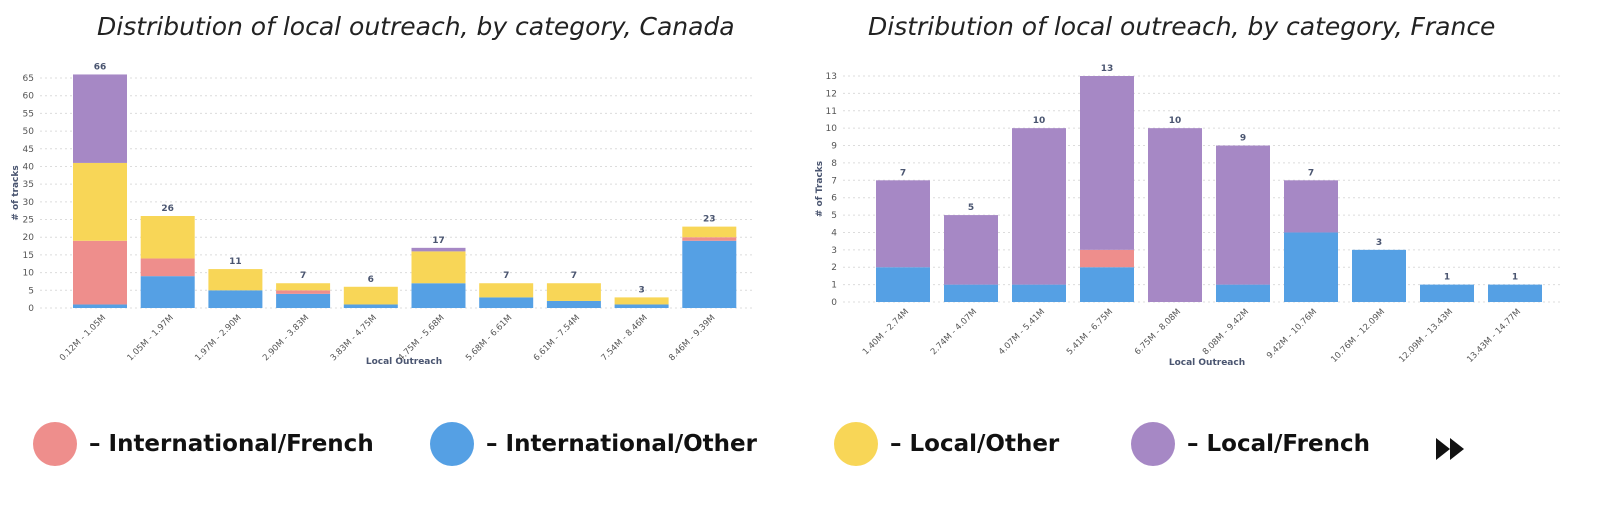 This screenshot has width=1604, height=514. What do you see at coordinates (438, 241) in the screenshot?
I see `bar-total-label: 17` at bounding box center [438, 241].